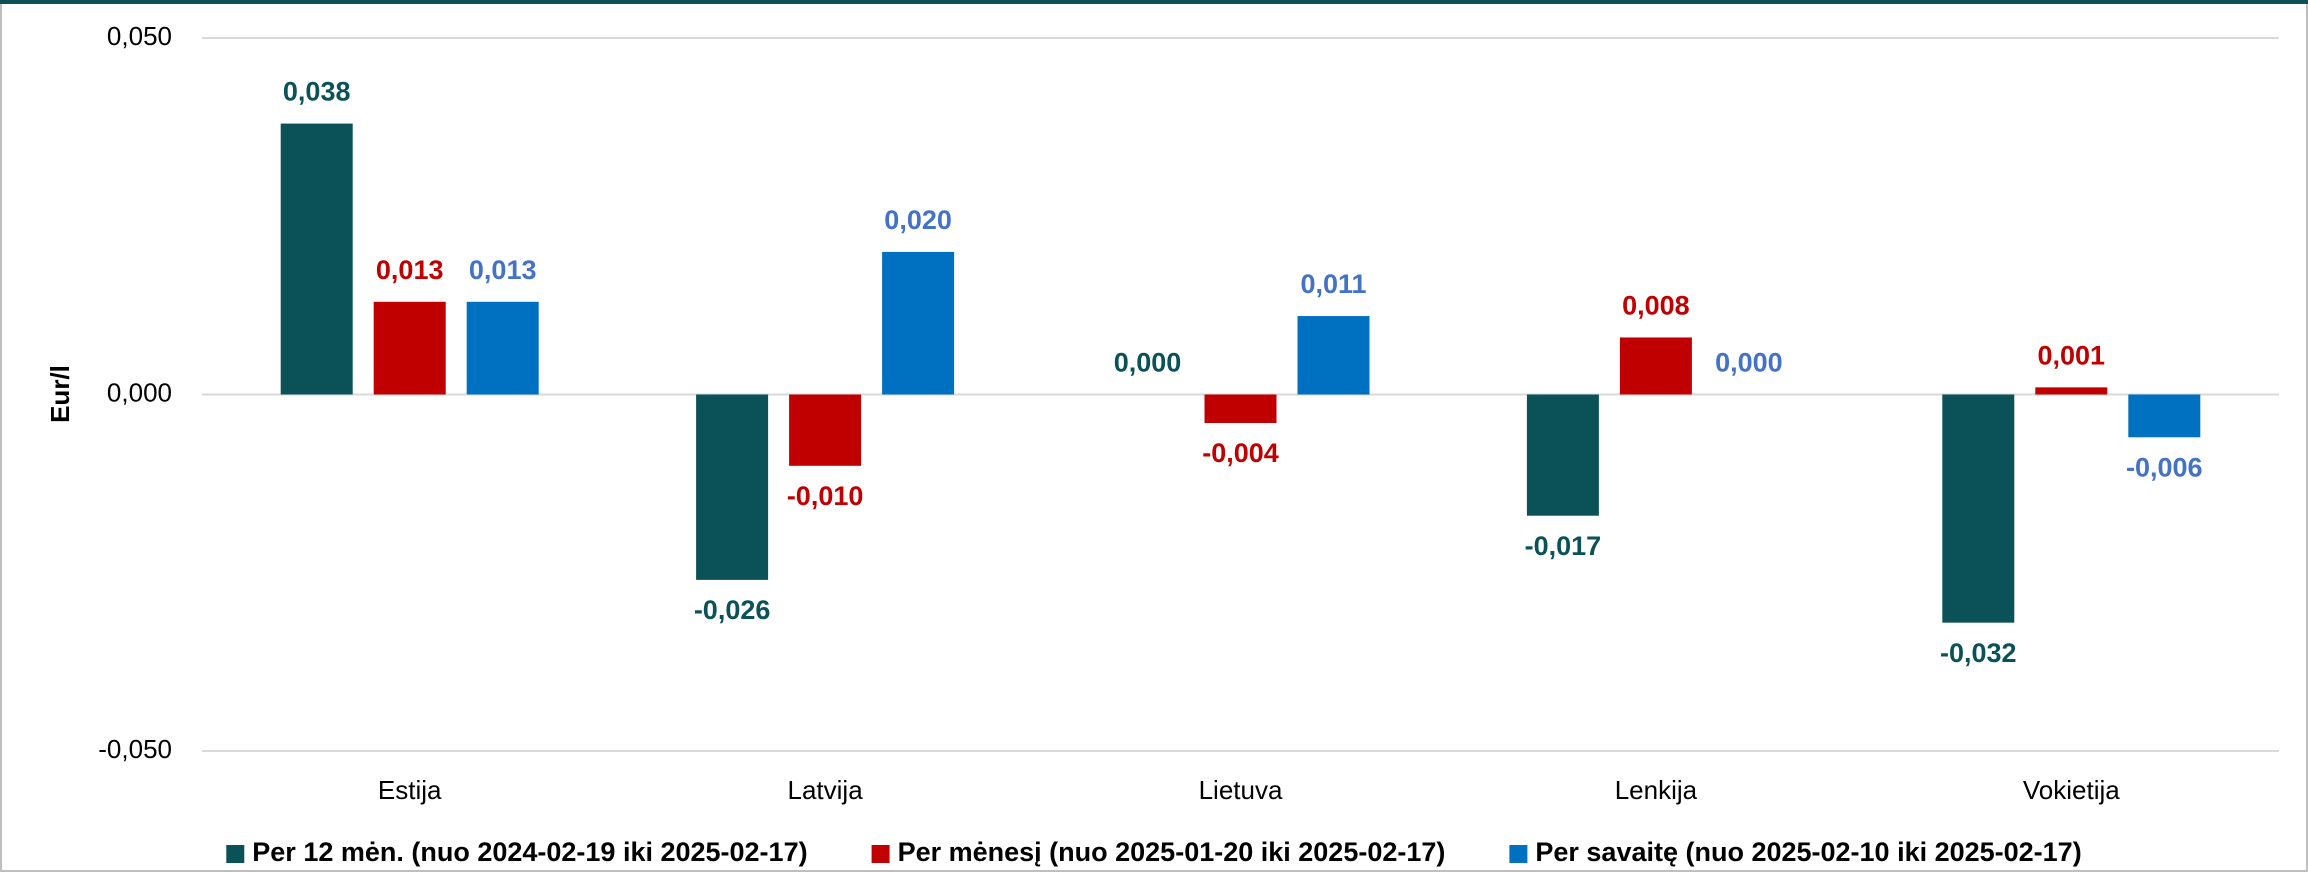 The image size is (2308, 872). Describe the element at coordinates (2164, 467) in the screenshot. I see `data-label: -0,006` at that location.